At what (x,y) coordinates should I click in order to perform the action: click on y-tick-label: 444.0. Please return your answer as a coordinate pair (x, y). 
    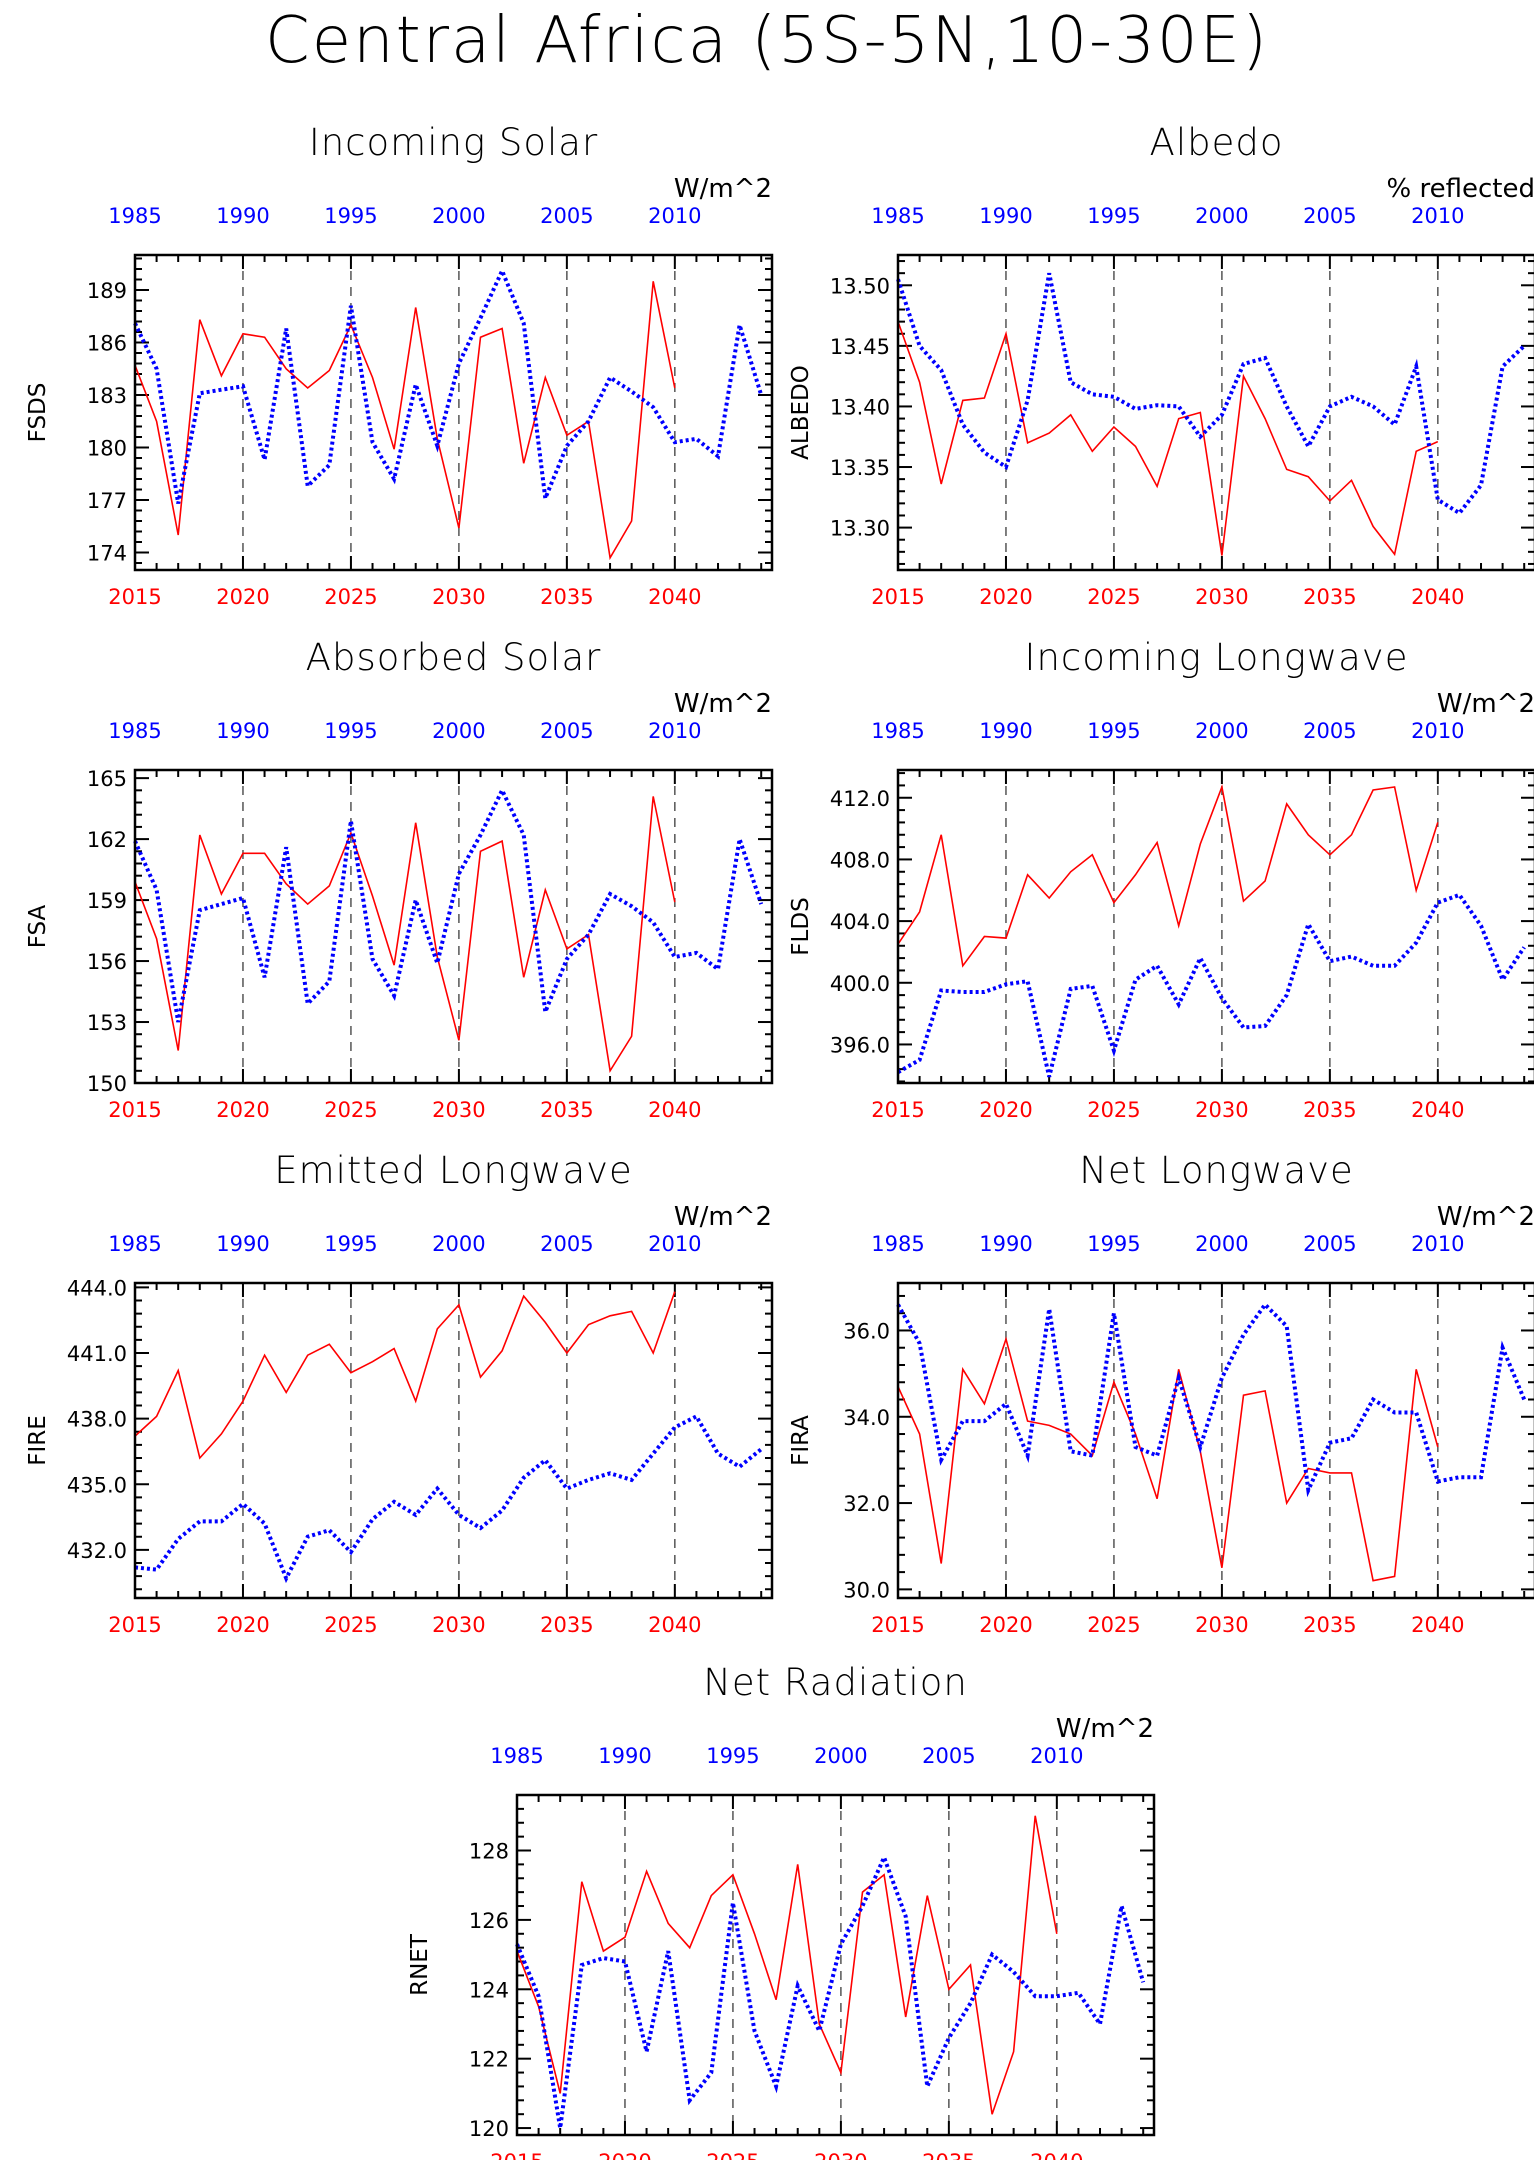
    Looking at the image, I should click on (97, 1288).